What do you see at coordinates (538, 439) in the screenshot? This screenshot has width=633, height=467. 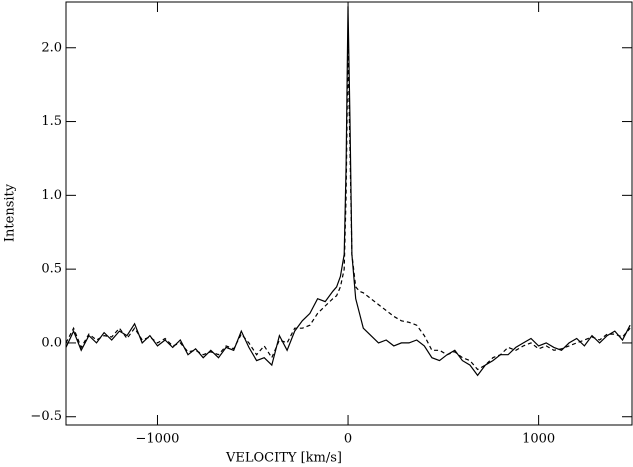 I see `x-tick-label: 1000` at bounding box center [538, 439].